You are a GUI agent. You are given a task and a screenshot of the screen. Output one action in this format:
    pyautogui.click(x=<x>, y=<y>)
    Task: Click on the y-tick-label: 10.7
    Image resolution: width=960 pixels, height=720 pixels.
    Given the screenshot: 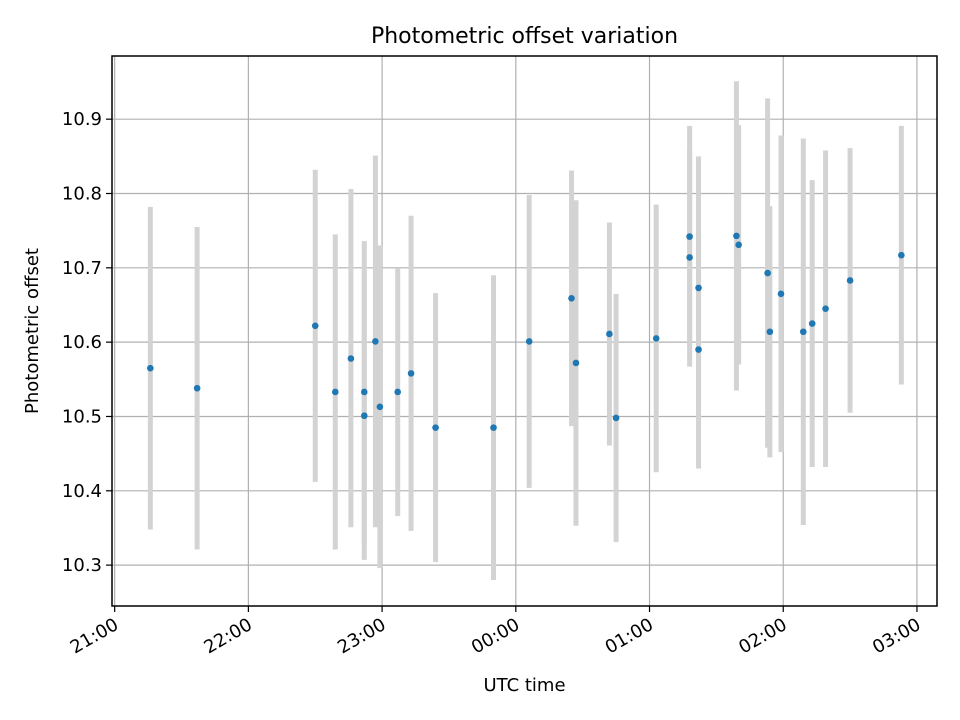 What is the action you would take?
    pyautogui.click(x=82, y=268)
    